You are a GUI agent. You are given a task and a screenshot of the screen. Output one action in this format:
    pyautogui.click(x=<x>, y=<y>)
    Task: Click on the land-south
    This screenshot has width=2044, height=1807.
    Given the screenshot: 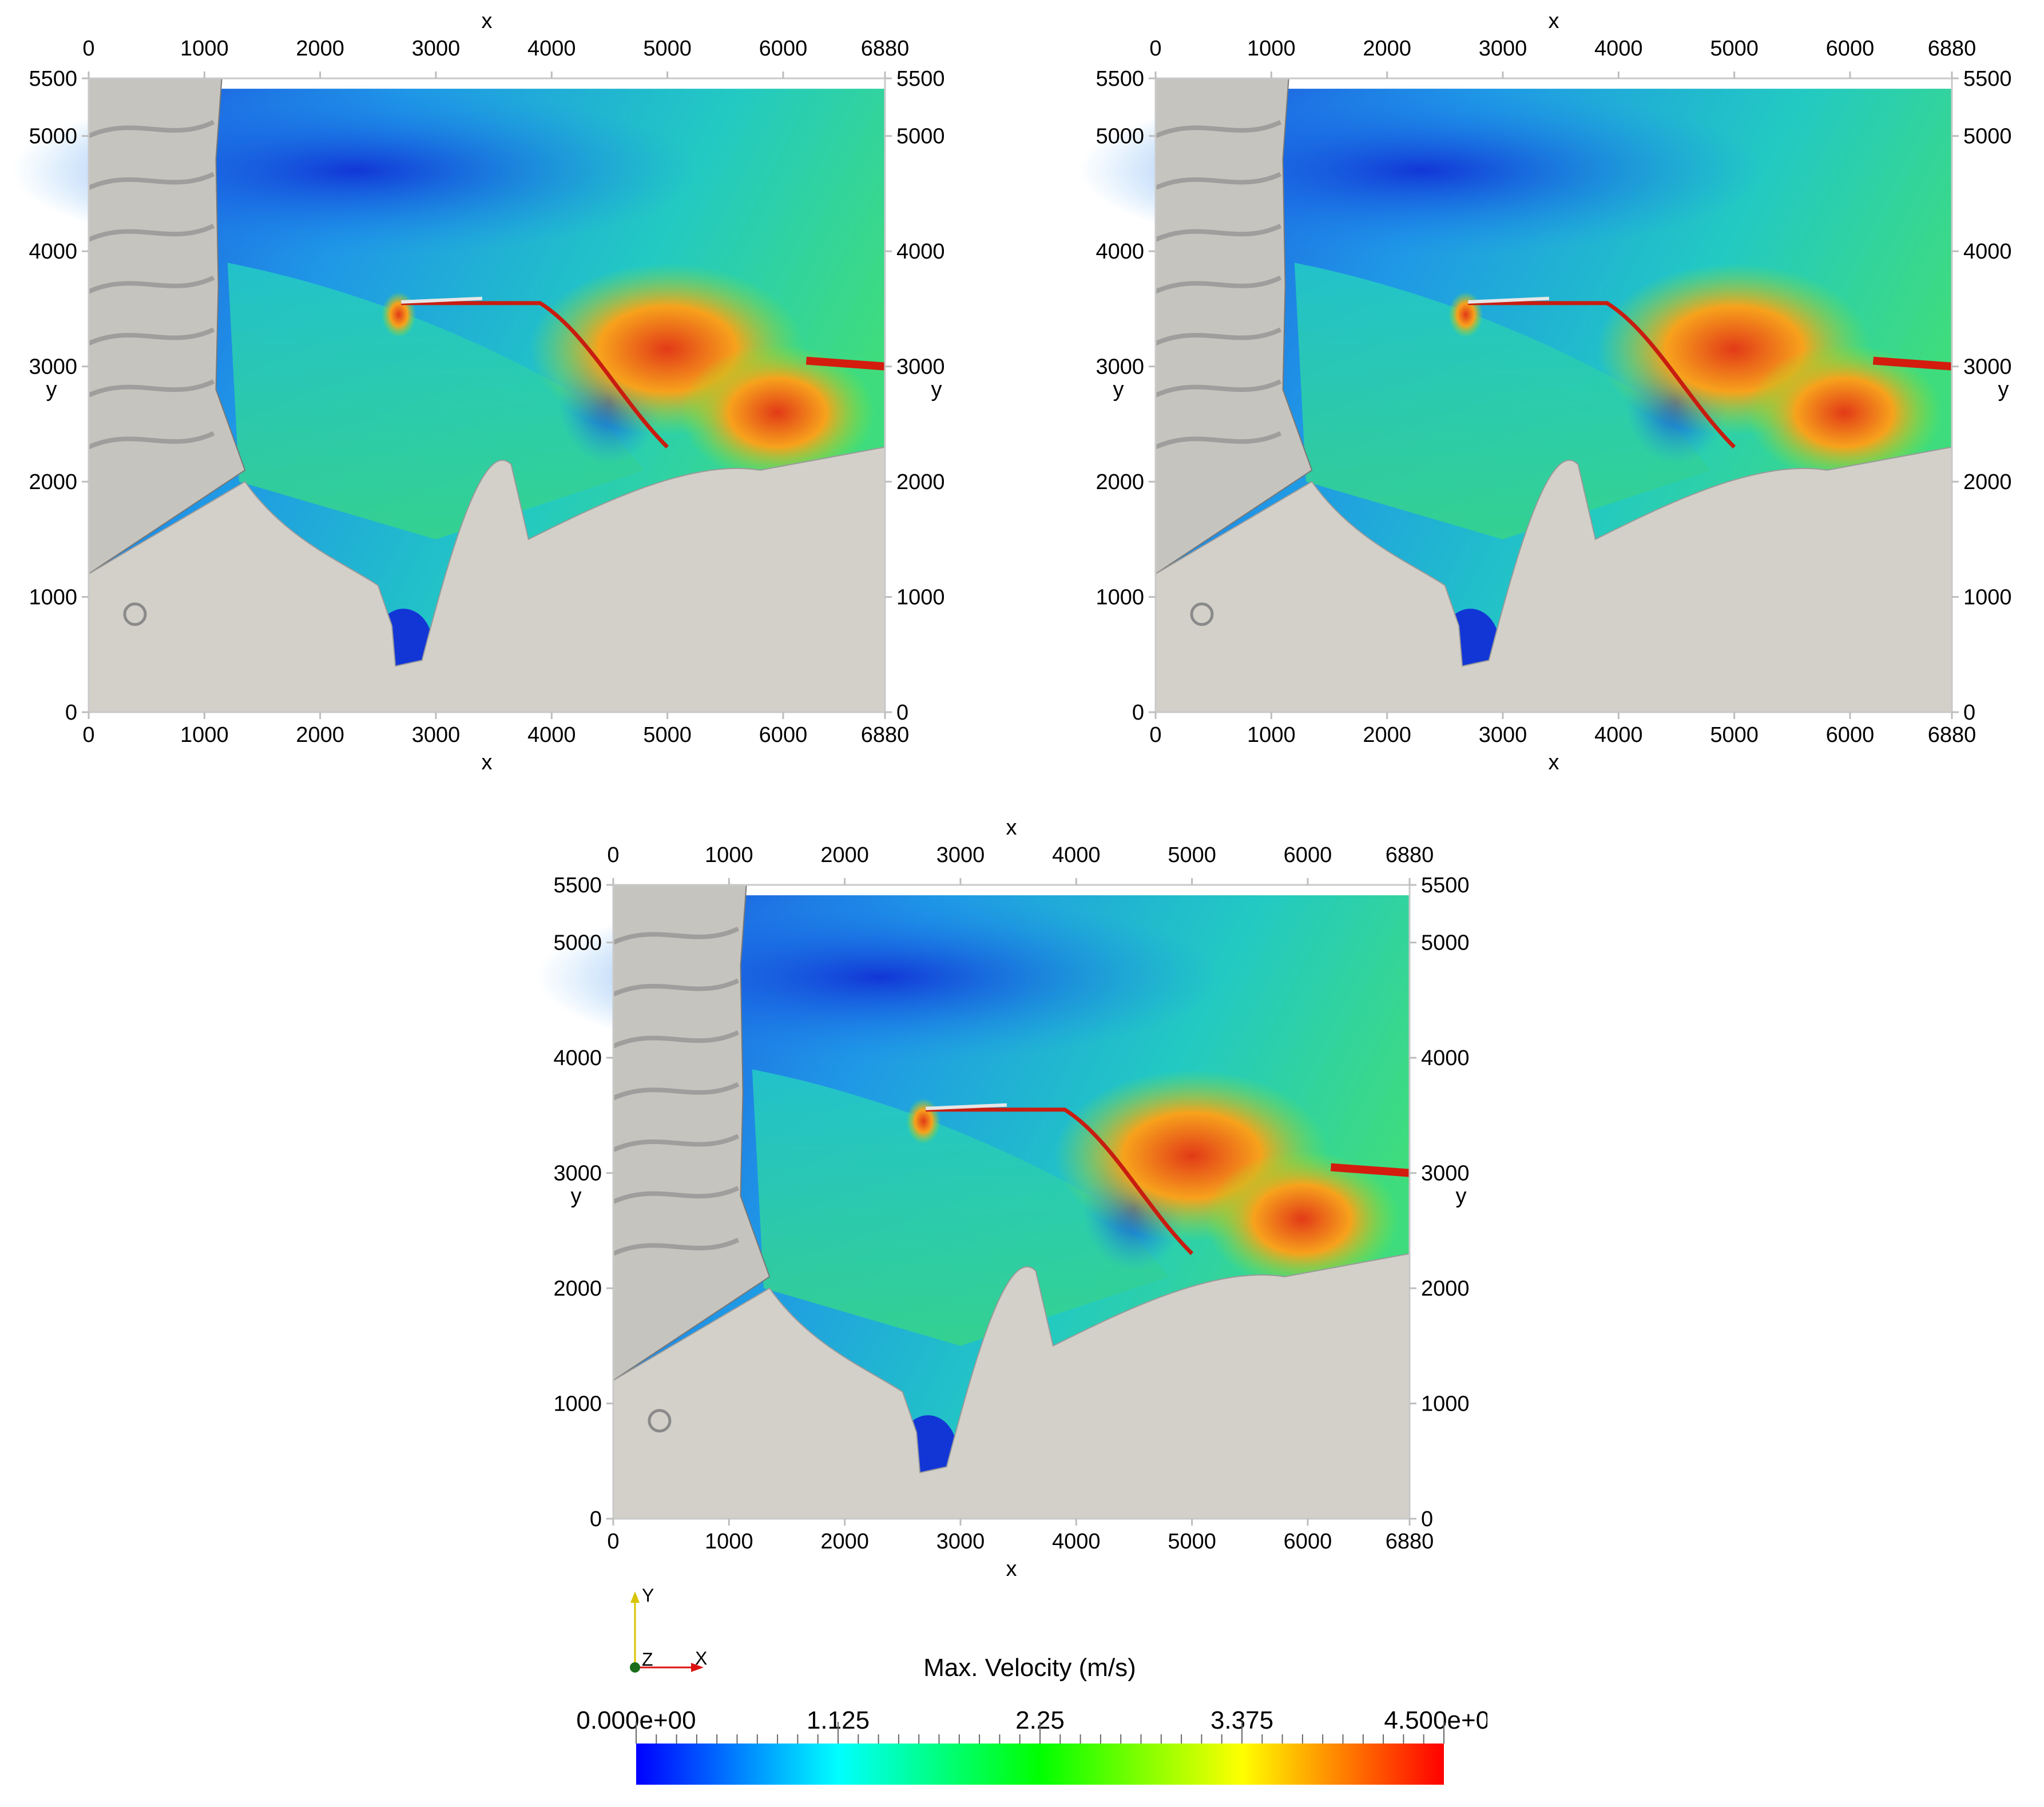 What is the action you would take?
    pyautogui.click(x=487, y=579)
    